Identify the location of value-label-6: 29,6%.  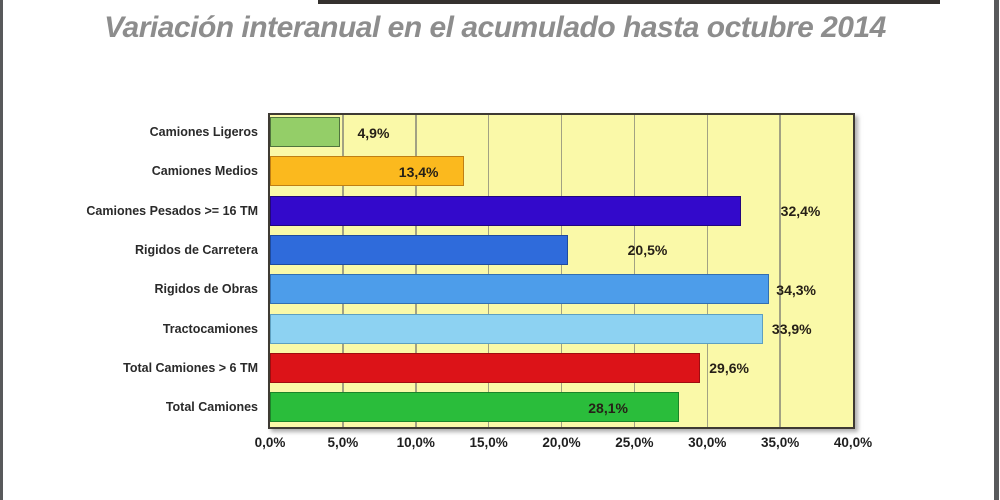
(729, 368).